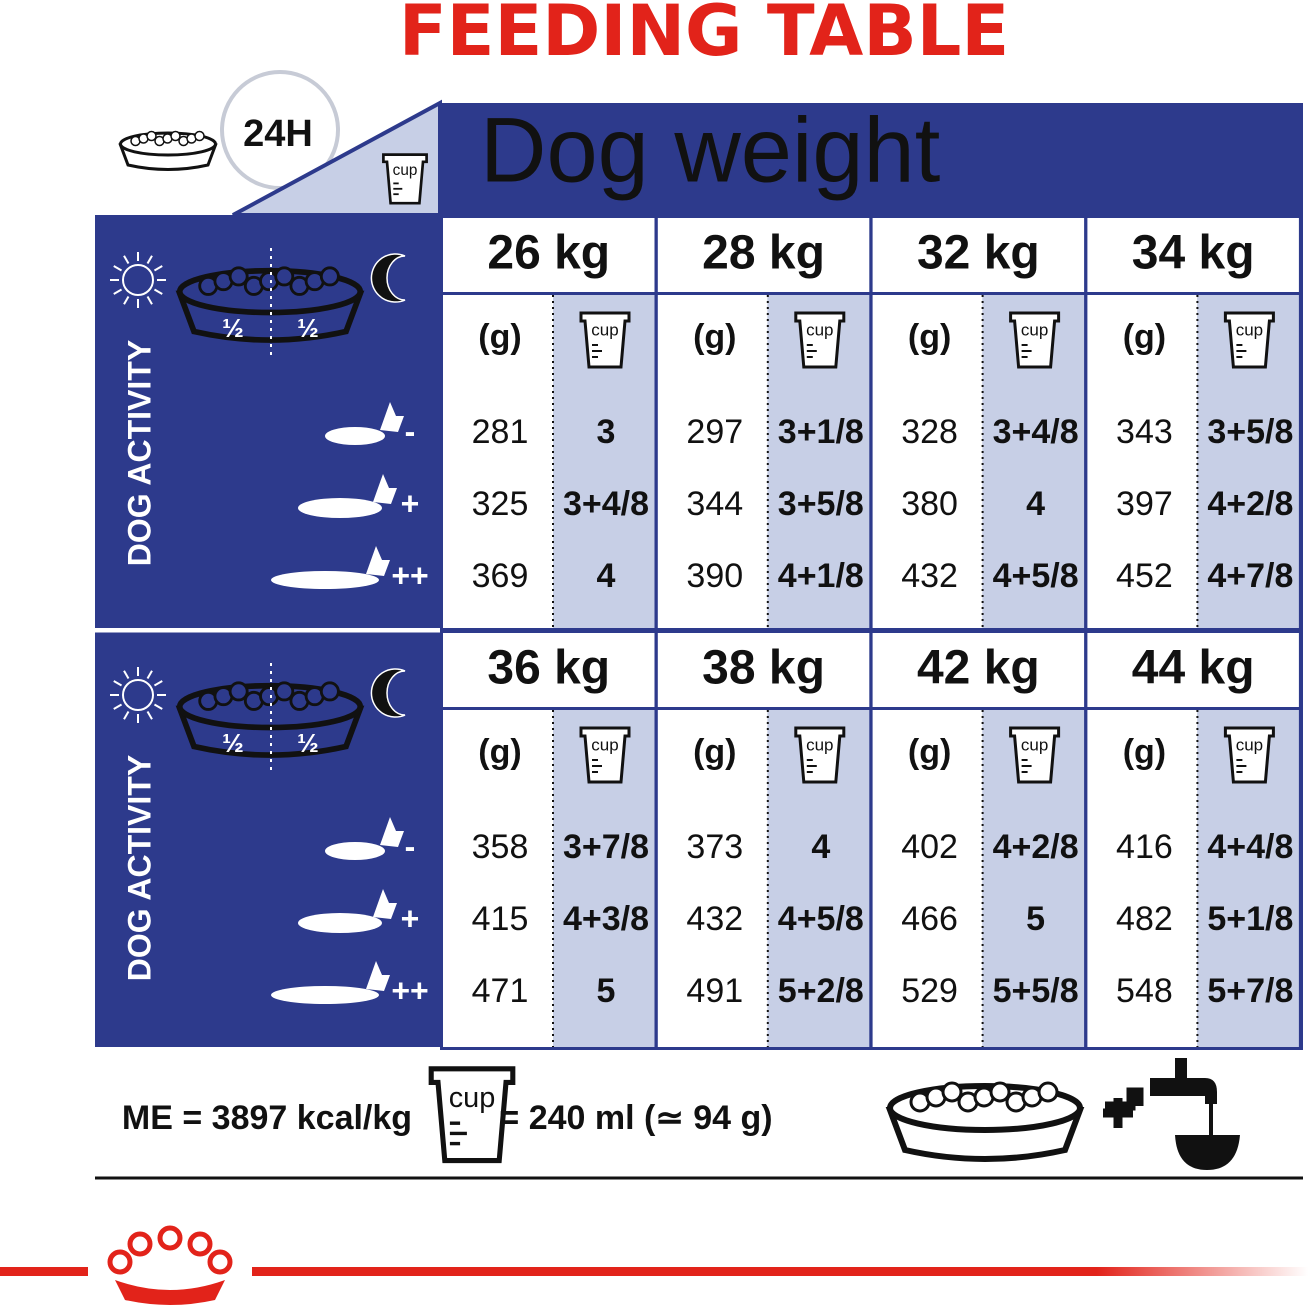  What do you see at coordinates (500, 919) in the screenshot?
I see `grams-value: 415` at bounding box center [500, 919].